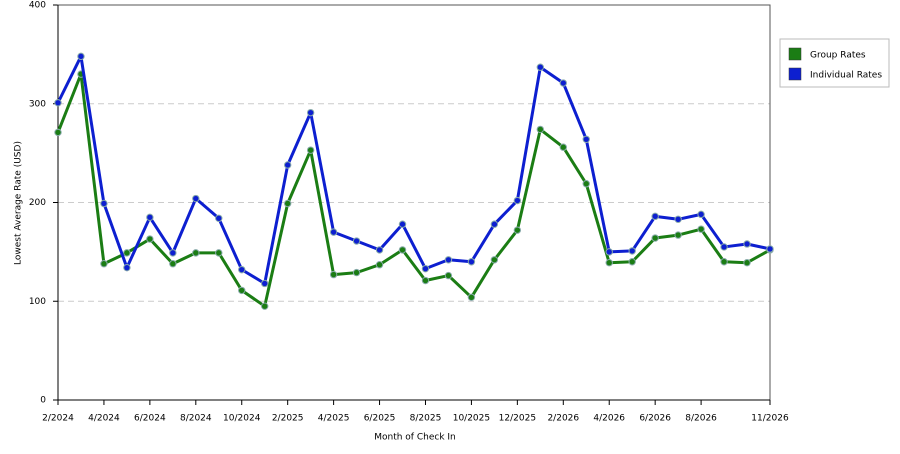  Describe the element at coordinates (37, 6) in the screenshot. I see `y-tick-label: 400` at that location.